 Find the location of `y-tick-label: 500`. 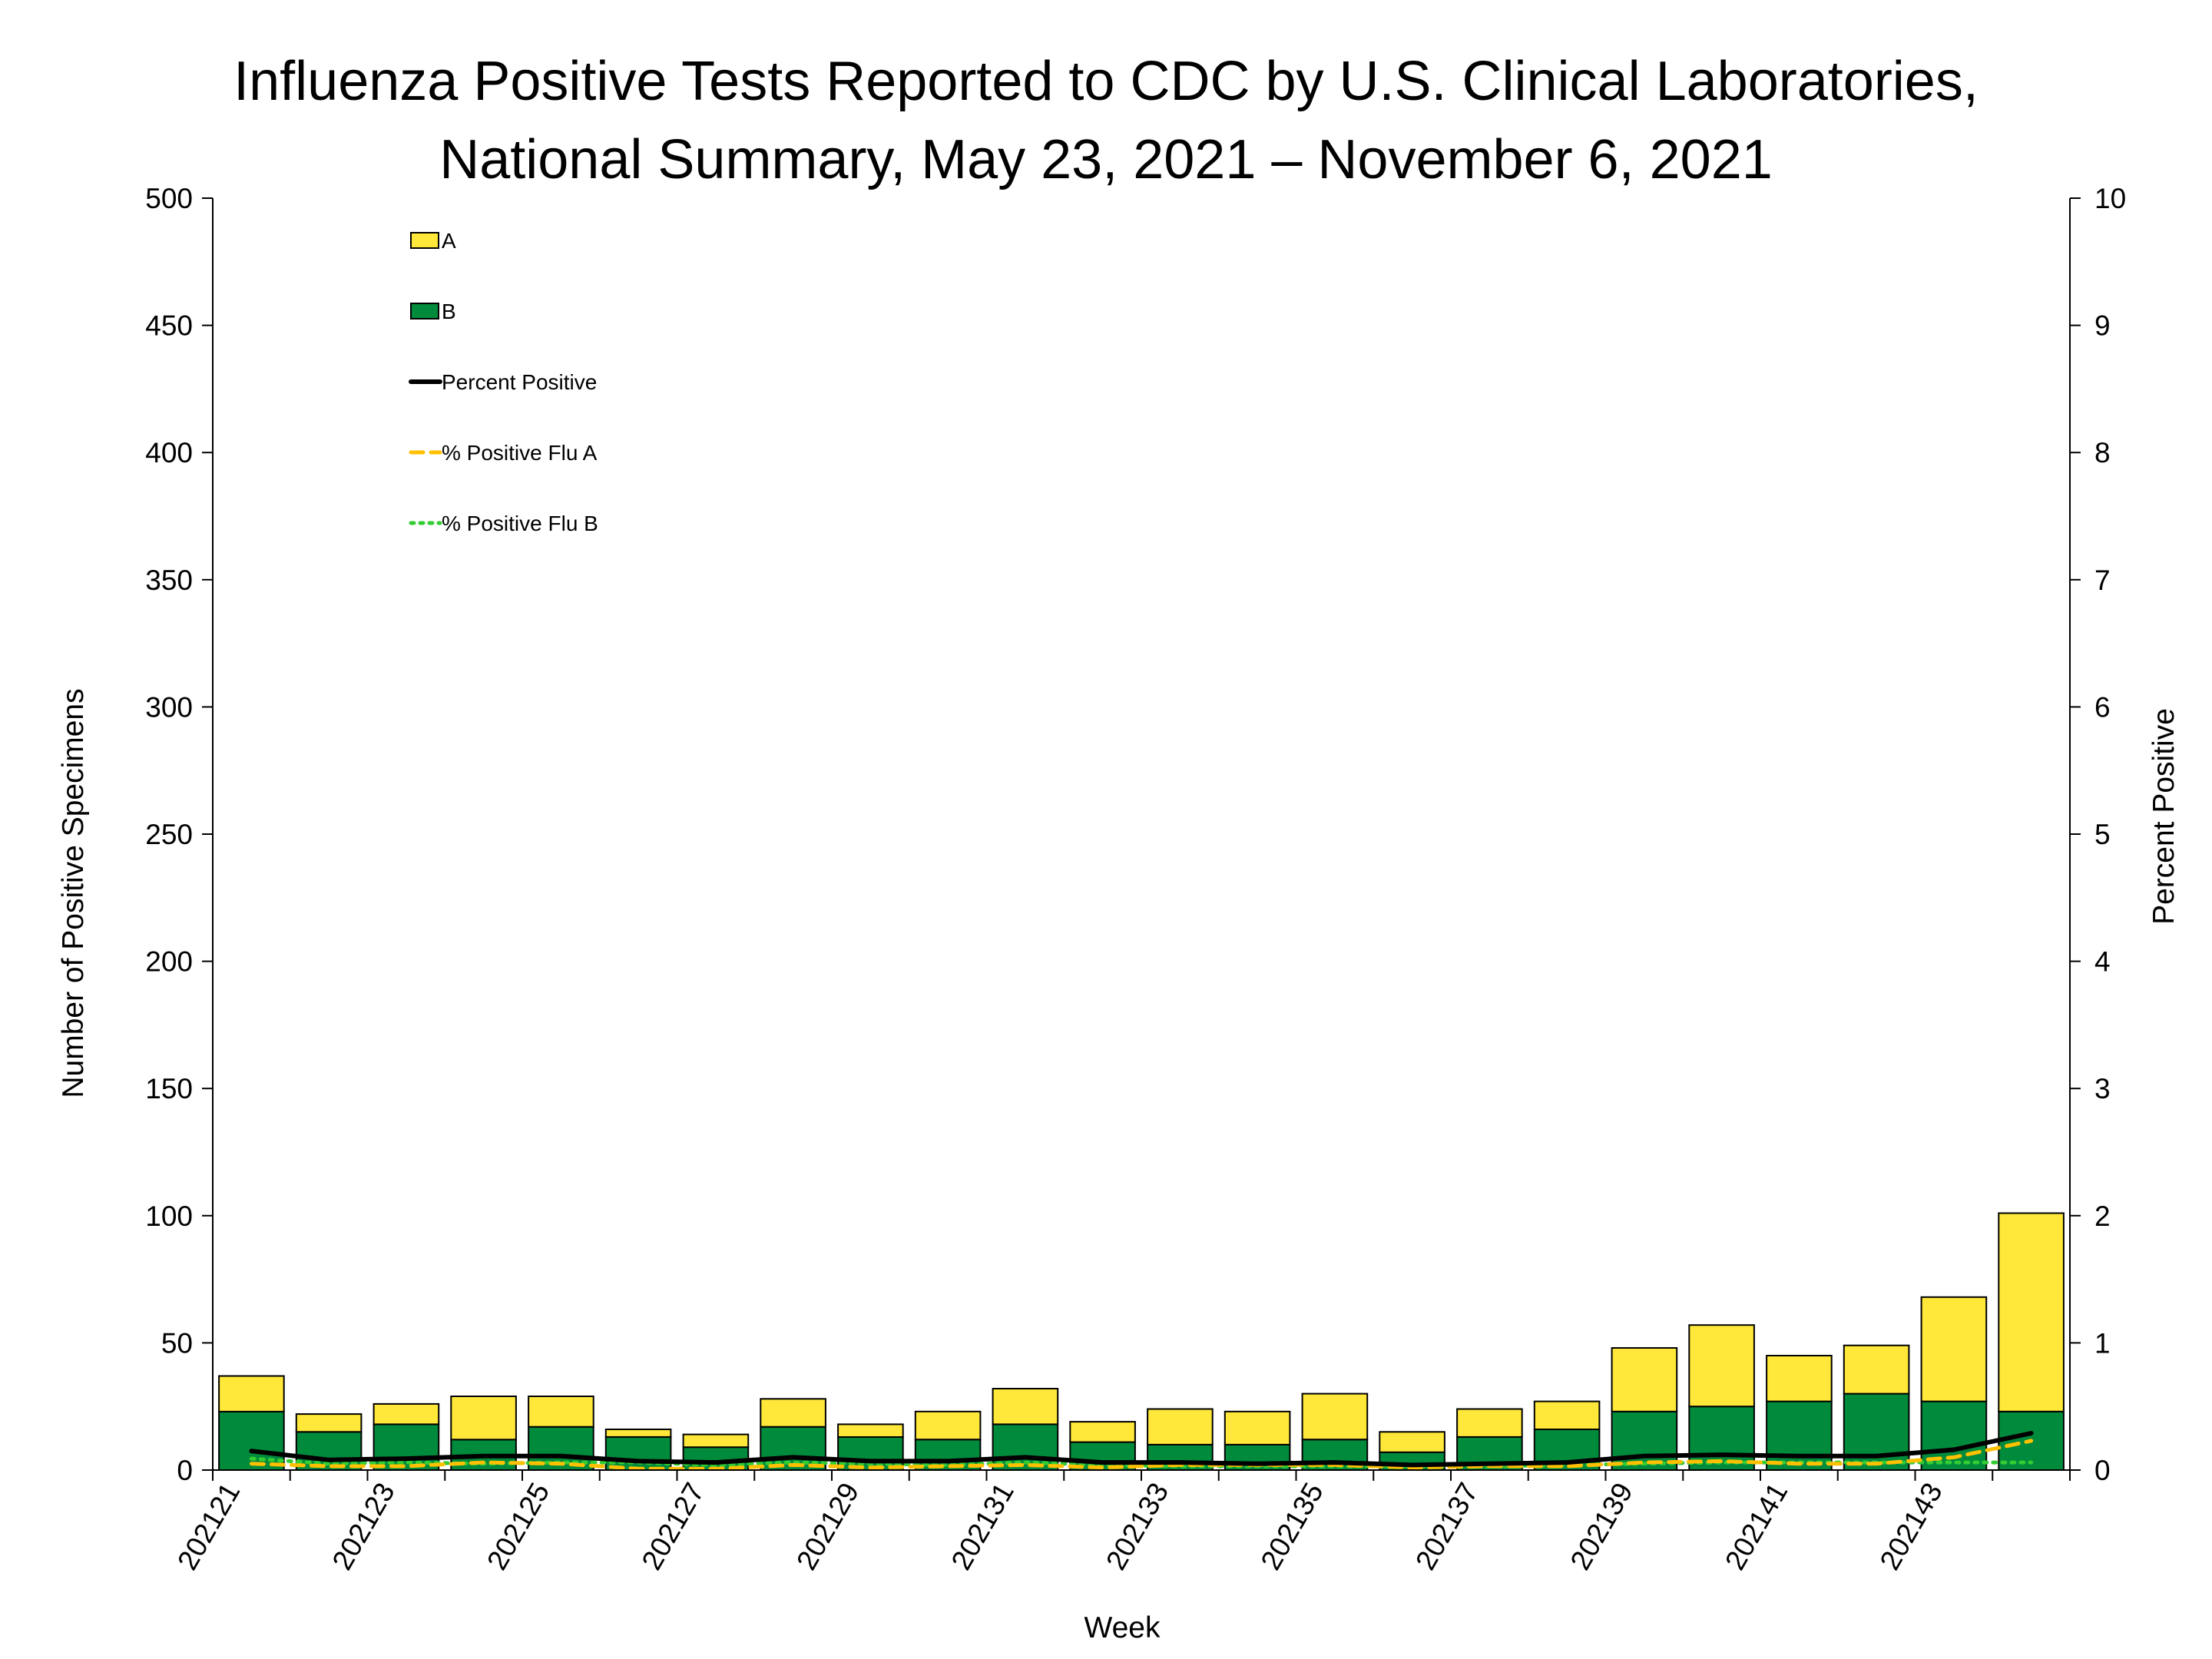

y-tick-label: 500 is located at coordinates (169, 198).